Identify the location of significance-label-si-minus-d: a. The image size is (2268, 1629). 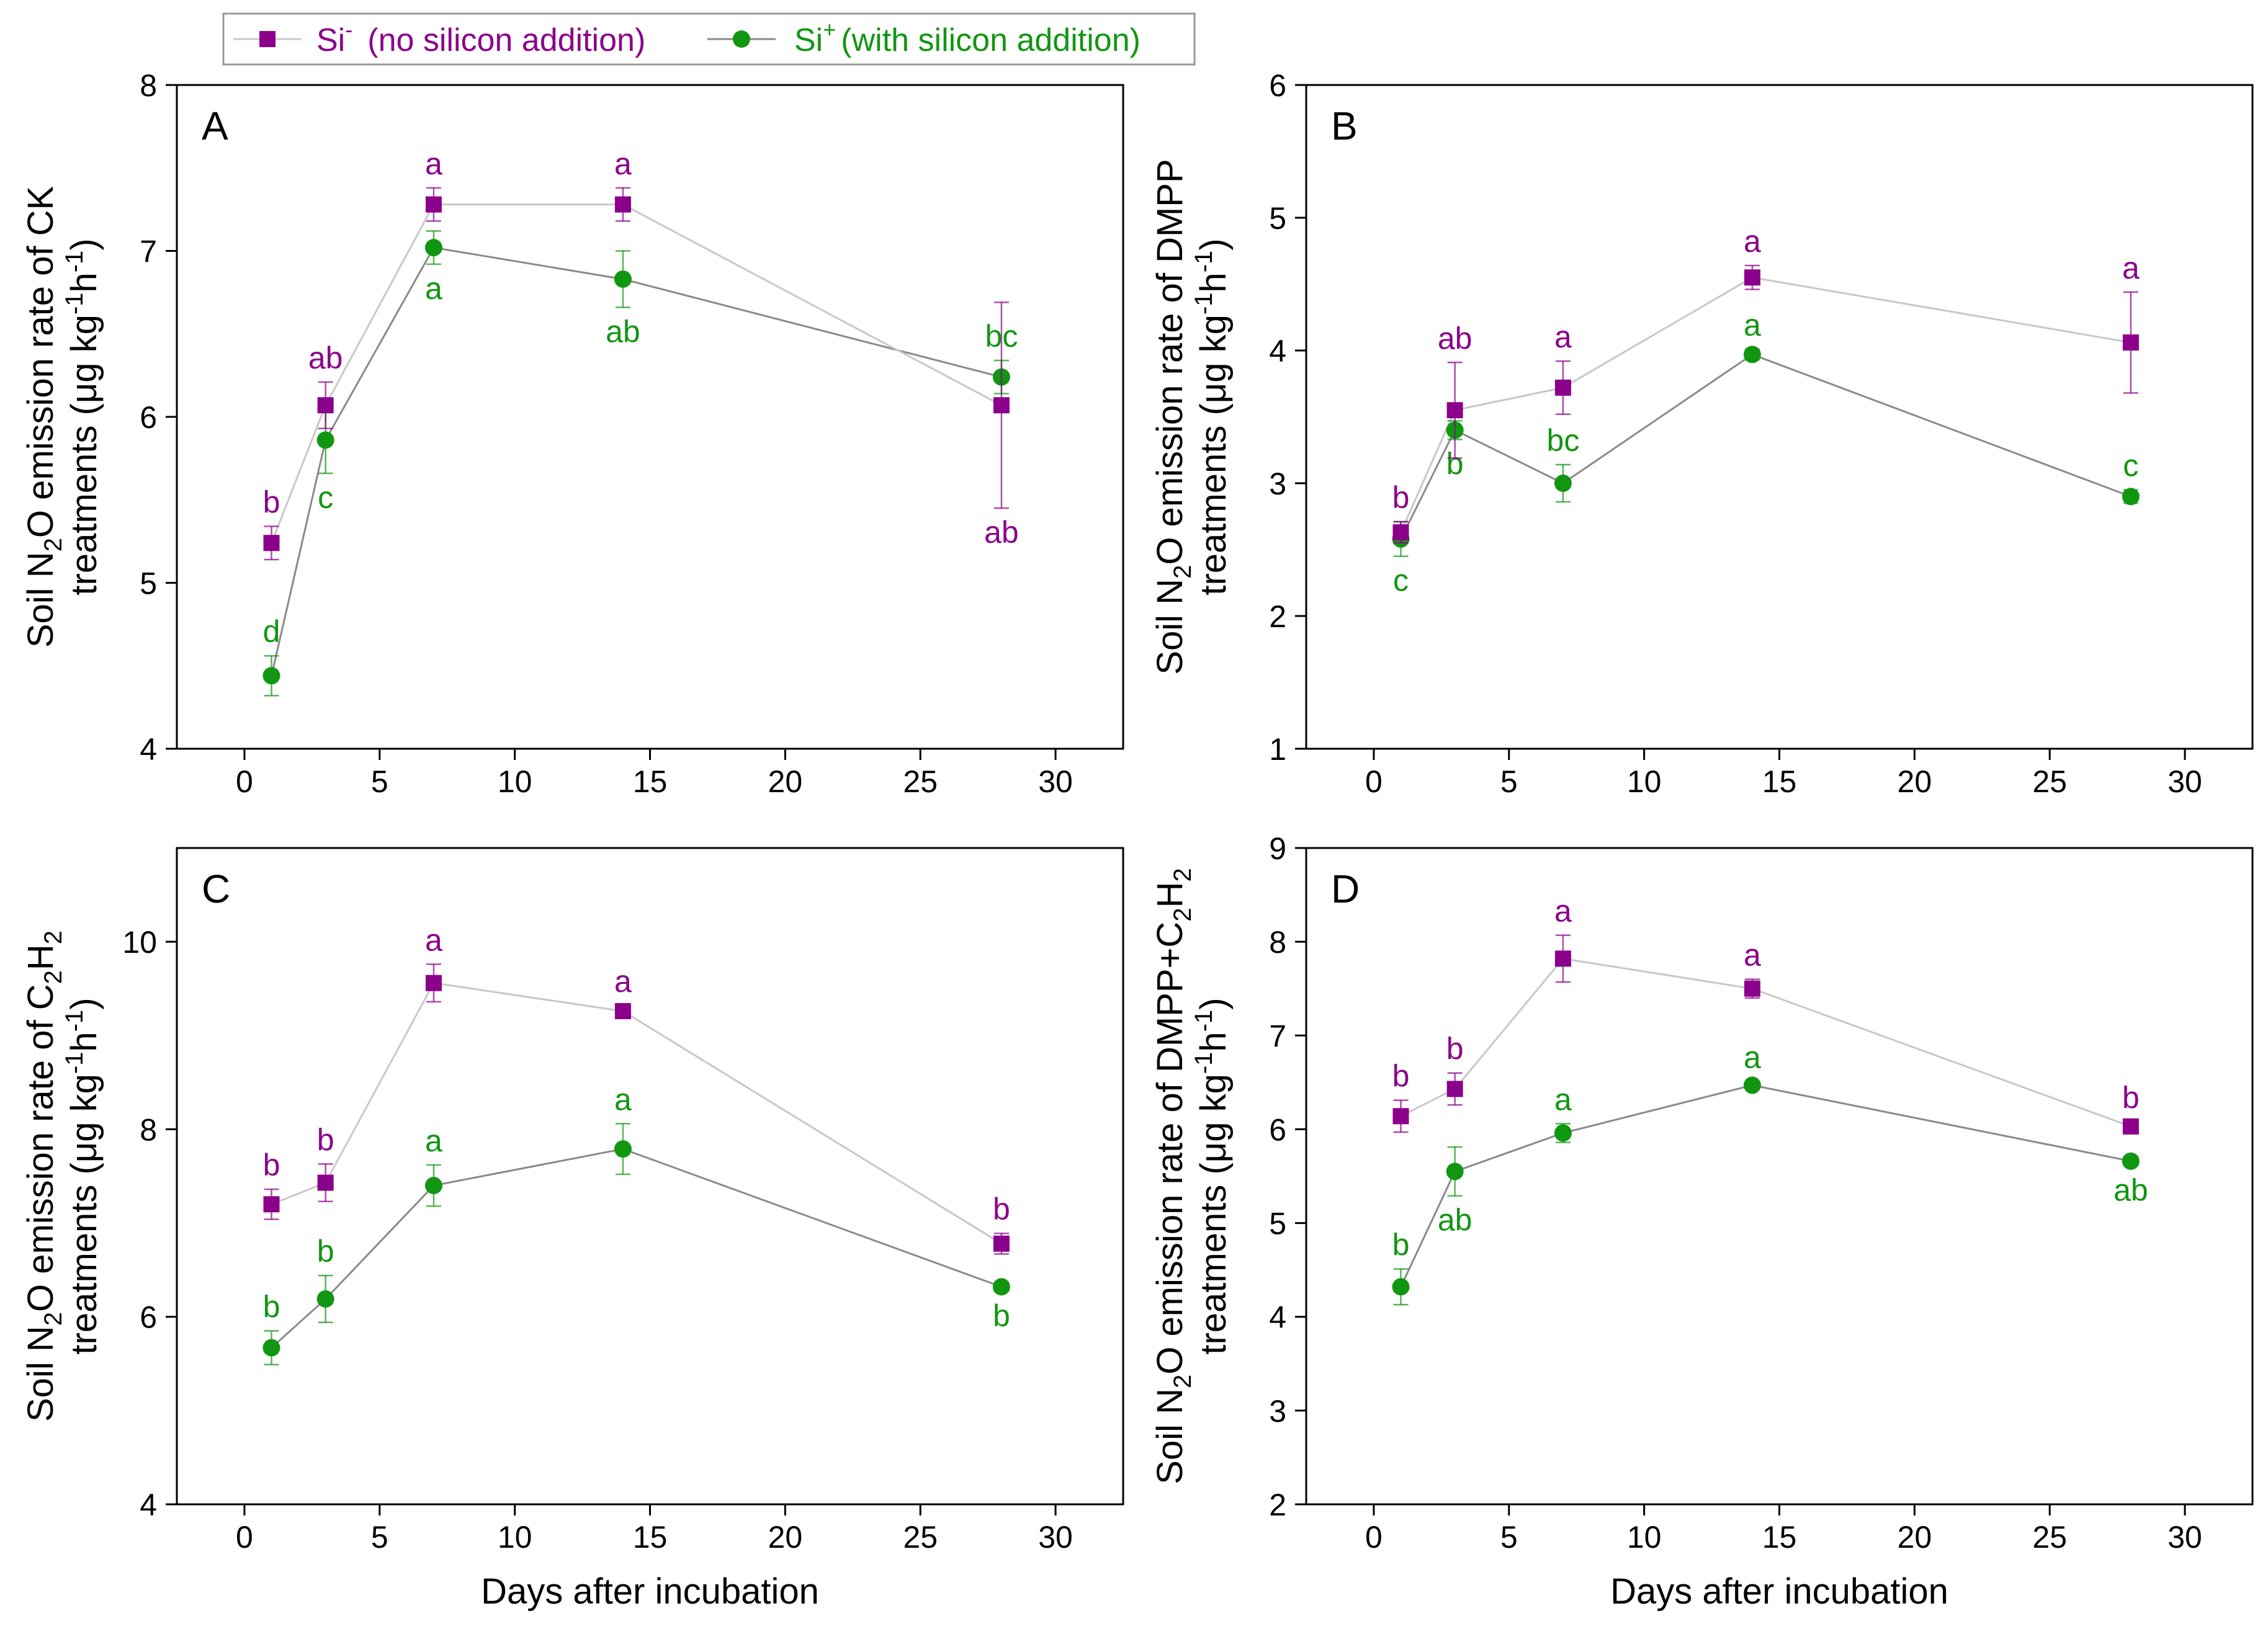
(1752, 956).